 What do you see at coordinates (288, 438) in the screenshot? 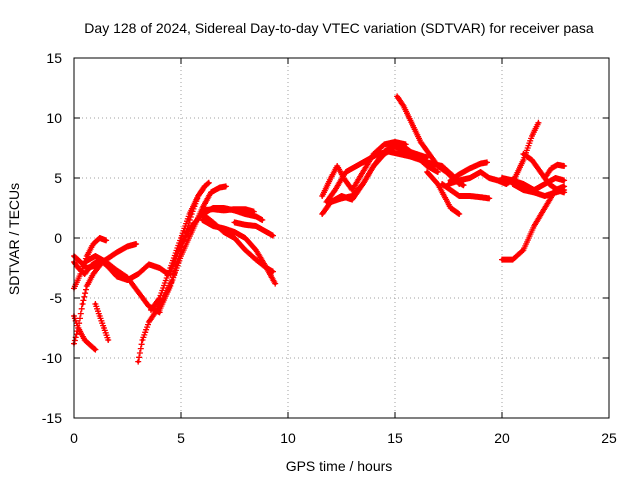
I see `x-tick-label: 10` at bounding box center [288, 438].